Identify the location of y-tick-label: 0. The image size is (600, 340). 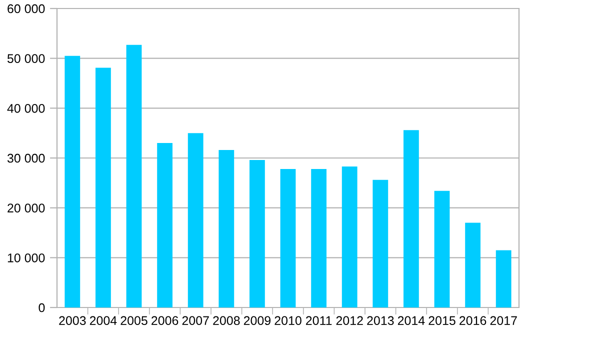
(41, 307).